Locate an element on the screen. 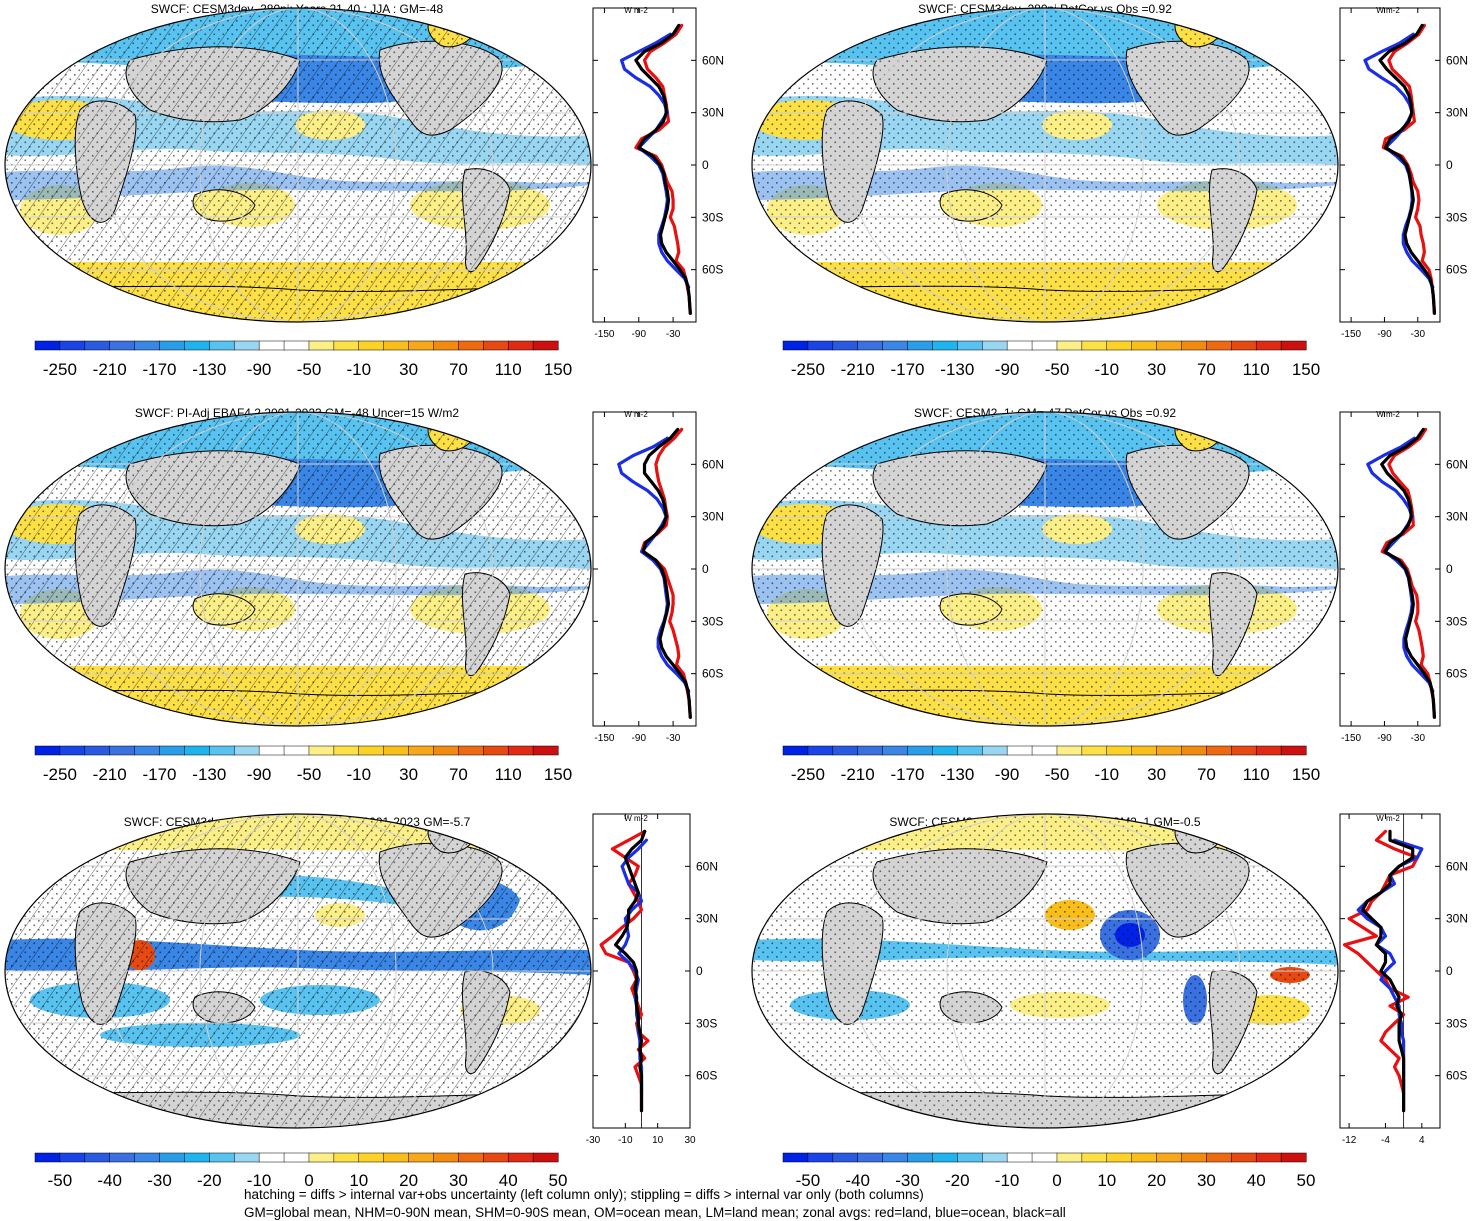 The width and height of the screenshot is (1483, 1221). x-tick-label: -150 is located at coordinates (604, 738).